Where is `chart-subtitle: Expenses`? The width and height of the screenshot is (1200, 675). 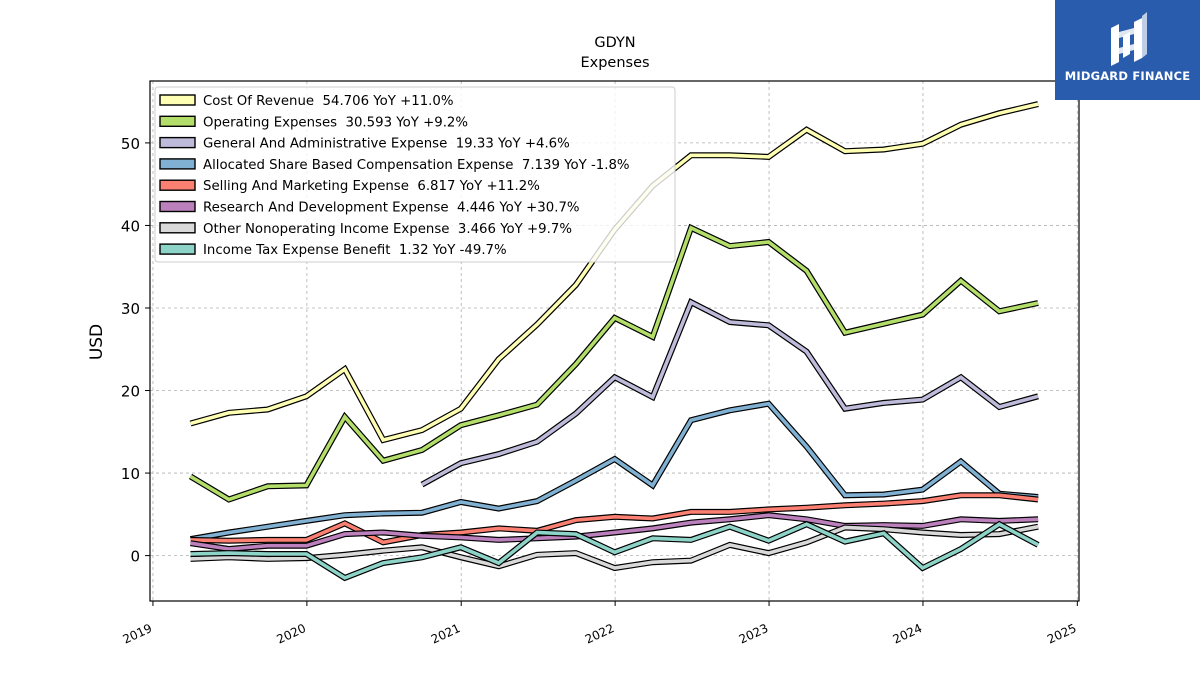
chart-subtitle: Expenses is located at coordinates (614, 63).